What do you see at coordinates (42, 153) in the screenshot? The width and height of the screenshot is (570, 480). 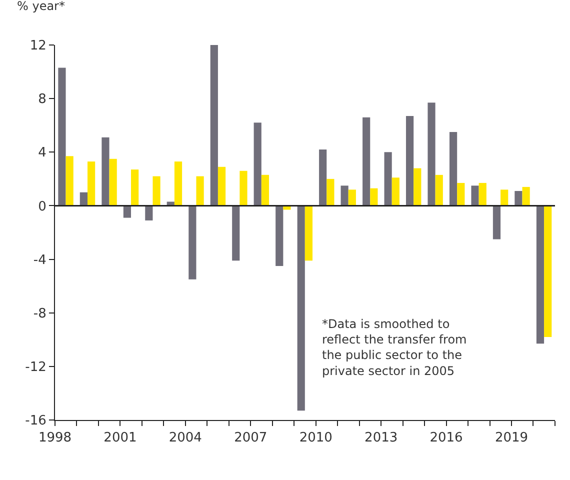 I see `y-tick-label: 4` at bounding box center [42, 153].